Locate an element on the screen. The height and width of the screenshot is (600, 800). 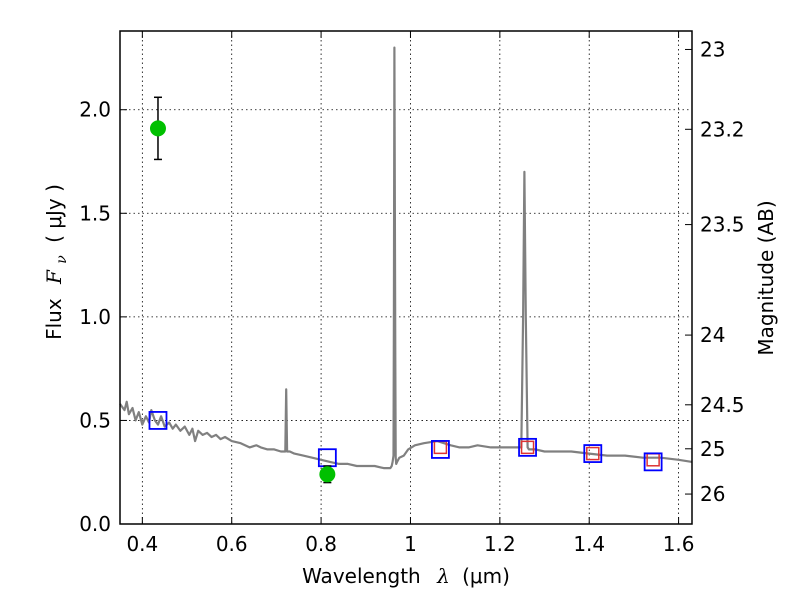
x-axis-title-symbol: λ is located at coordinates (443, 576).